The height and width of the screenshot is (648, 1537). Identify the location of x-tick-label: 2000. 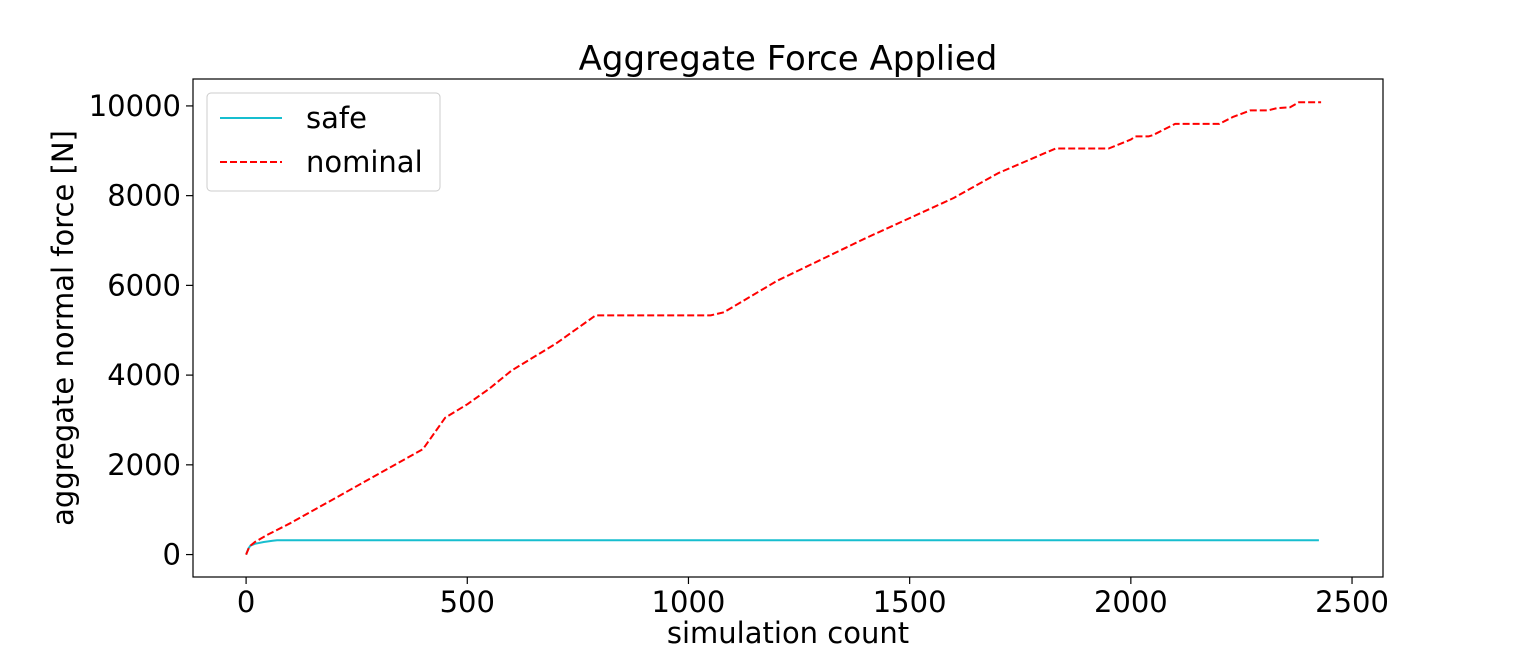
(1131, 602).